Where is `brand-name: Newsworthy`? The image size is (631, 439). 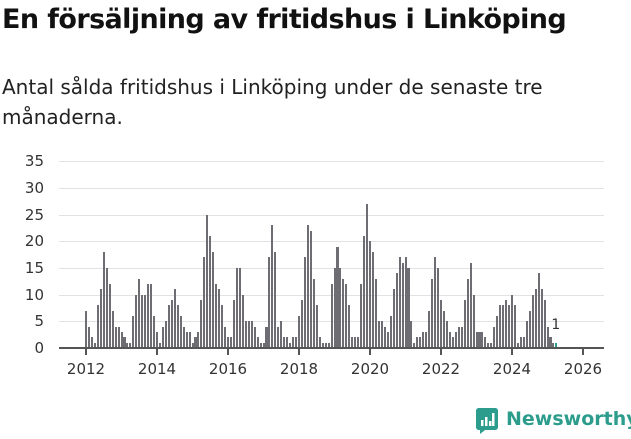 brand-name: Newsworthy is located at coordinates (568, 419).